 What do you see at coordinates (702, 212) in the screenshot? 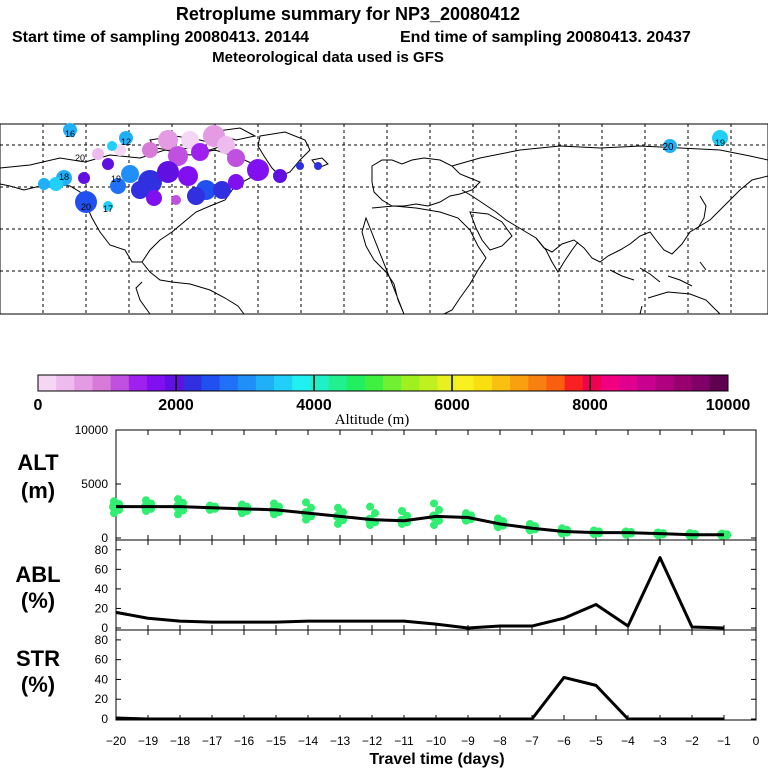
I see `japan-coast` at bounding box center [702, 212].